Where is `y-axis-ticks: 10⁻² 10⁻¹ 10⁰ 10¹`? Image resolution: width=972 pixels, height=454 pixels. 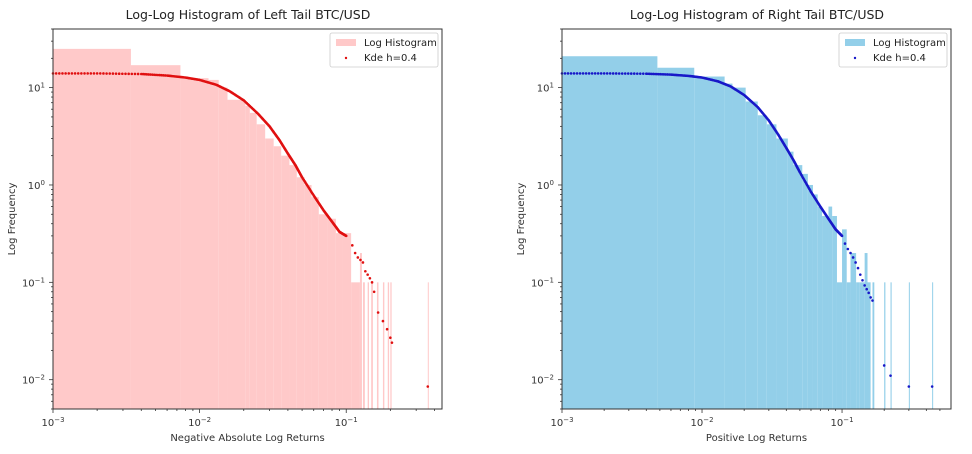
y-axis-ticks: 10⁻² 10⁻¹ 10⁰ 10¹ is located at coordinates (546, 219).